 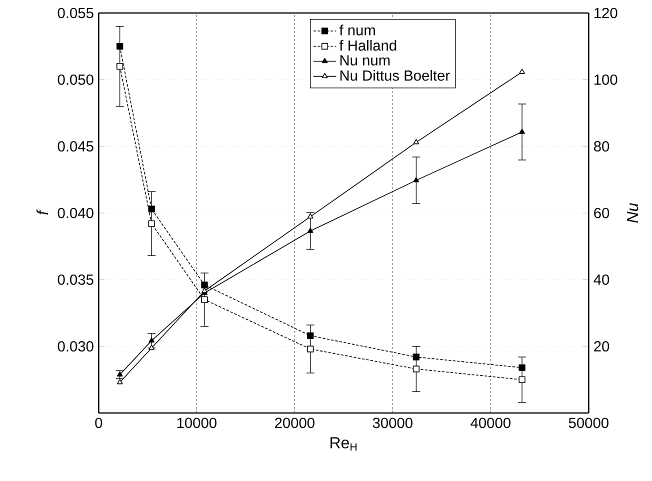 I want to click on y-tick-label: 0.030, so click(x=76, y=346).